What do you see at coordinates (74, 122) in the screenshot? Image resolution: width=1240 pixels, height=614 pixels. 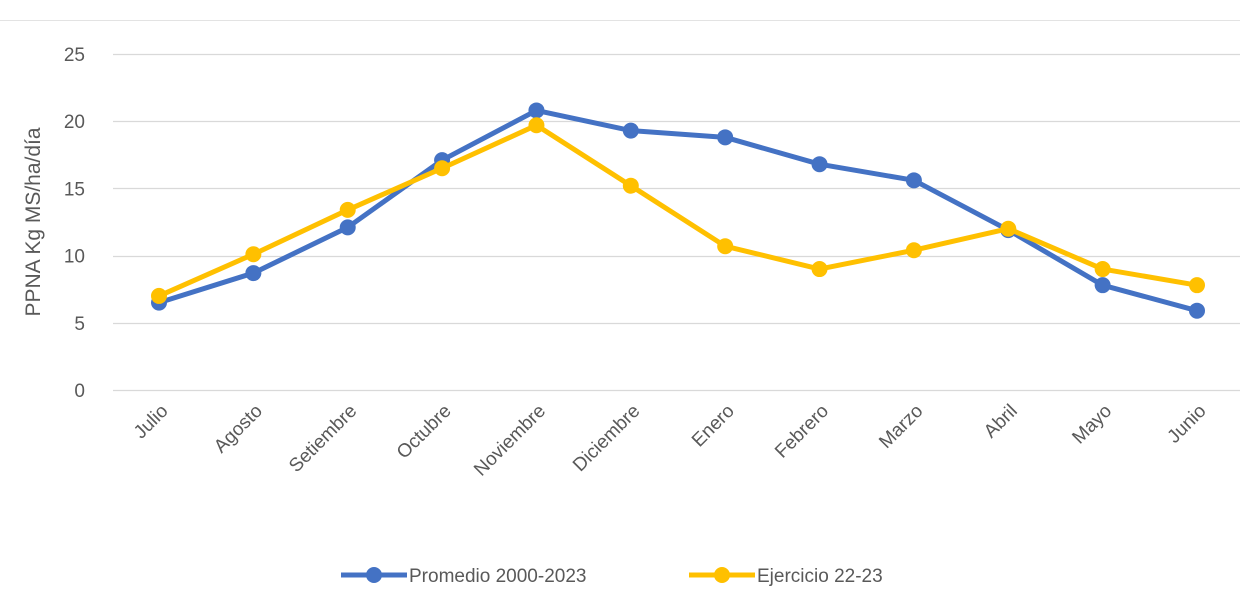 I see `y-tick-label: 20` at bounding box center [74, 122].